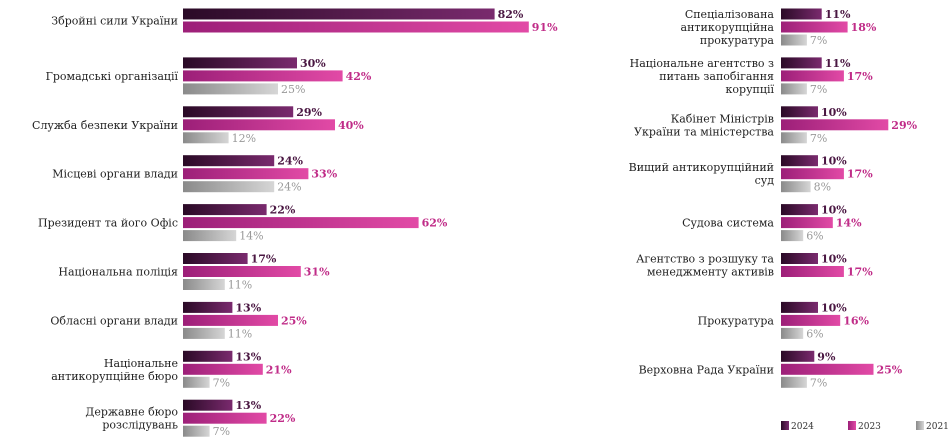  Describe the element at coordinates (230, 320) in the screenshot. I see `bar-2023-обласні-органи-влади` at that location.